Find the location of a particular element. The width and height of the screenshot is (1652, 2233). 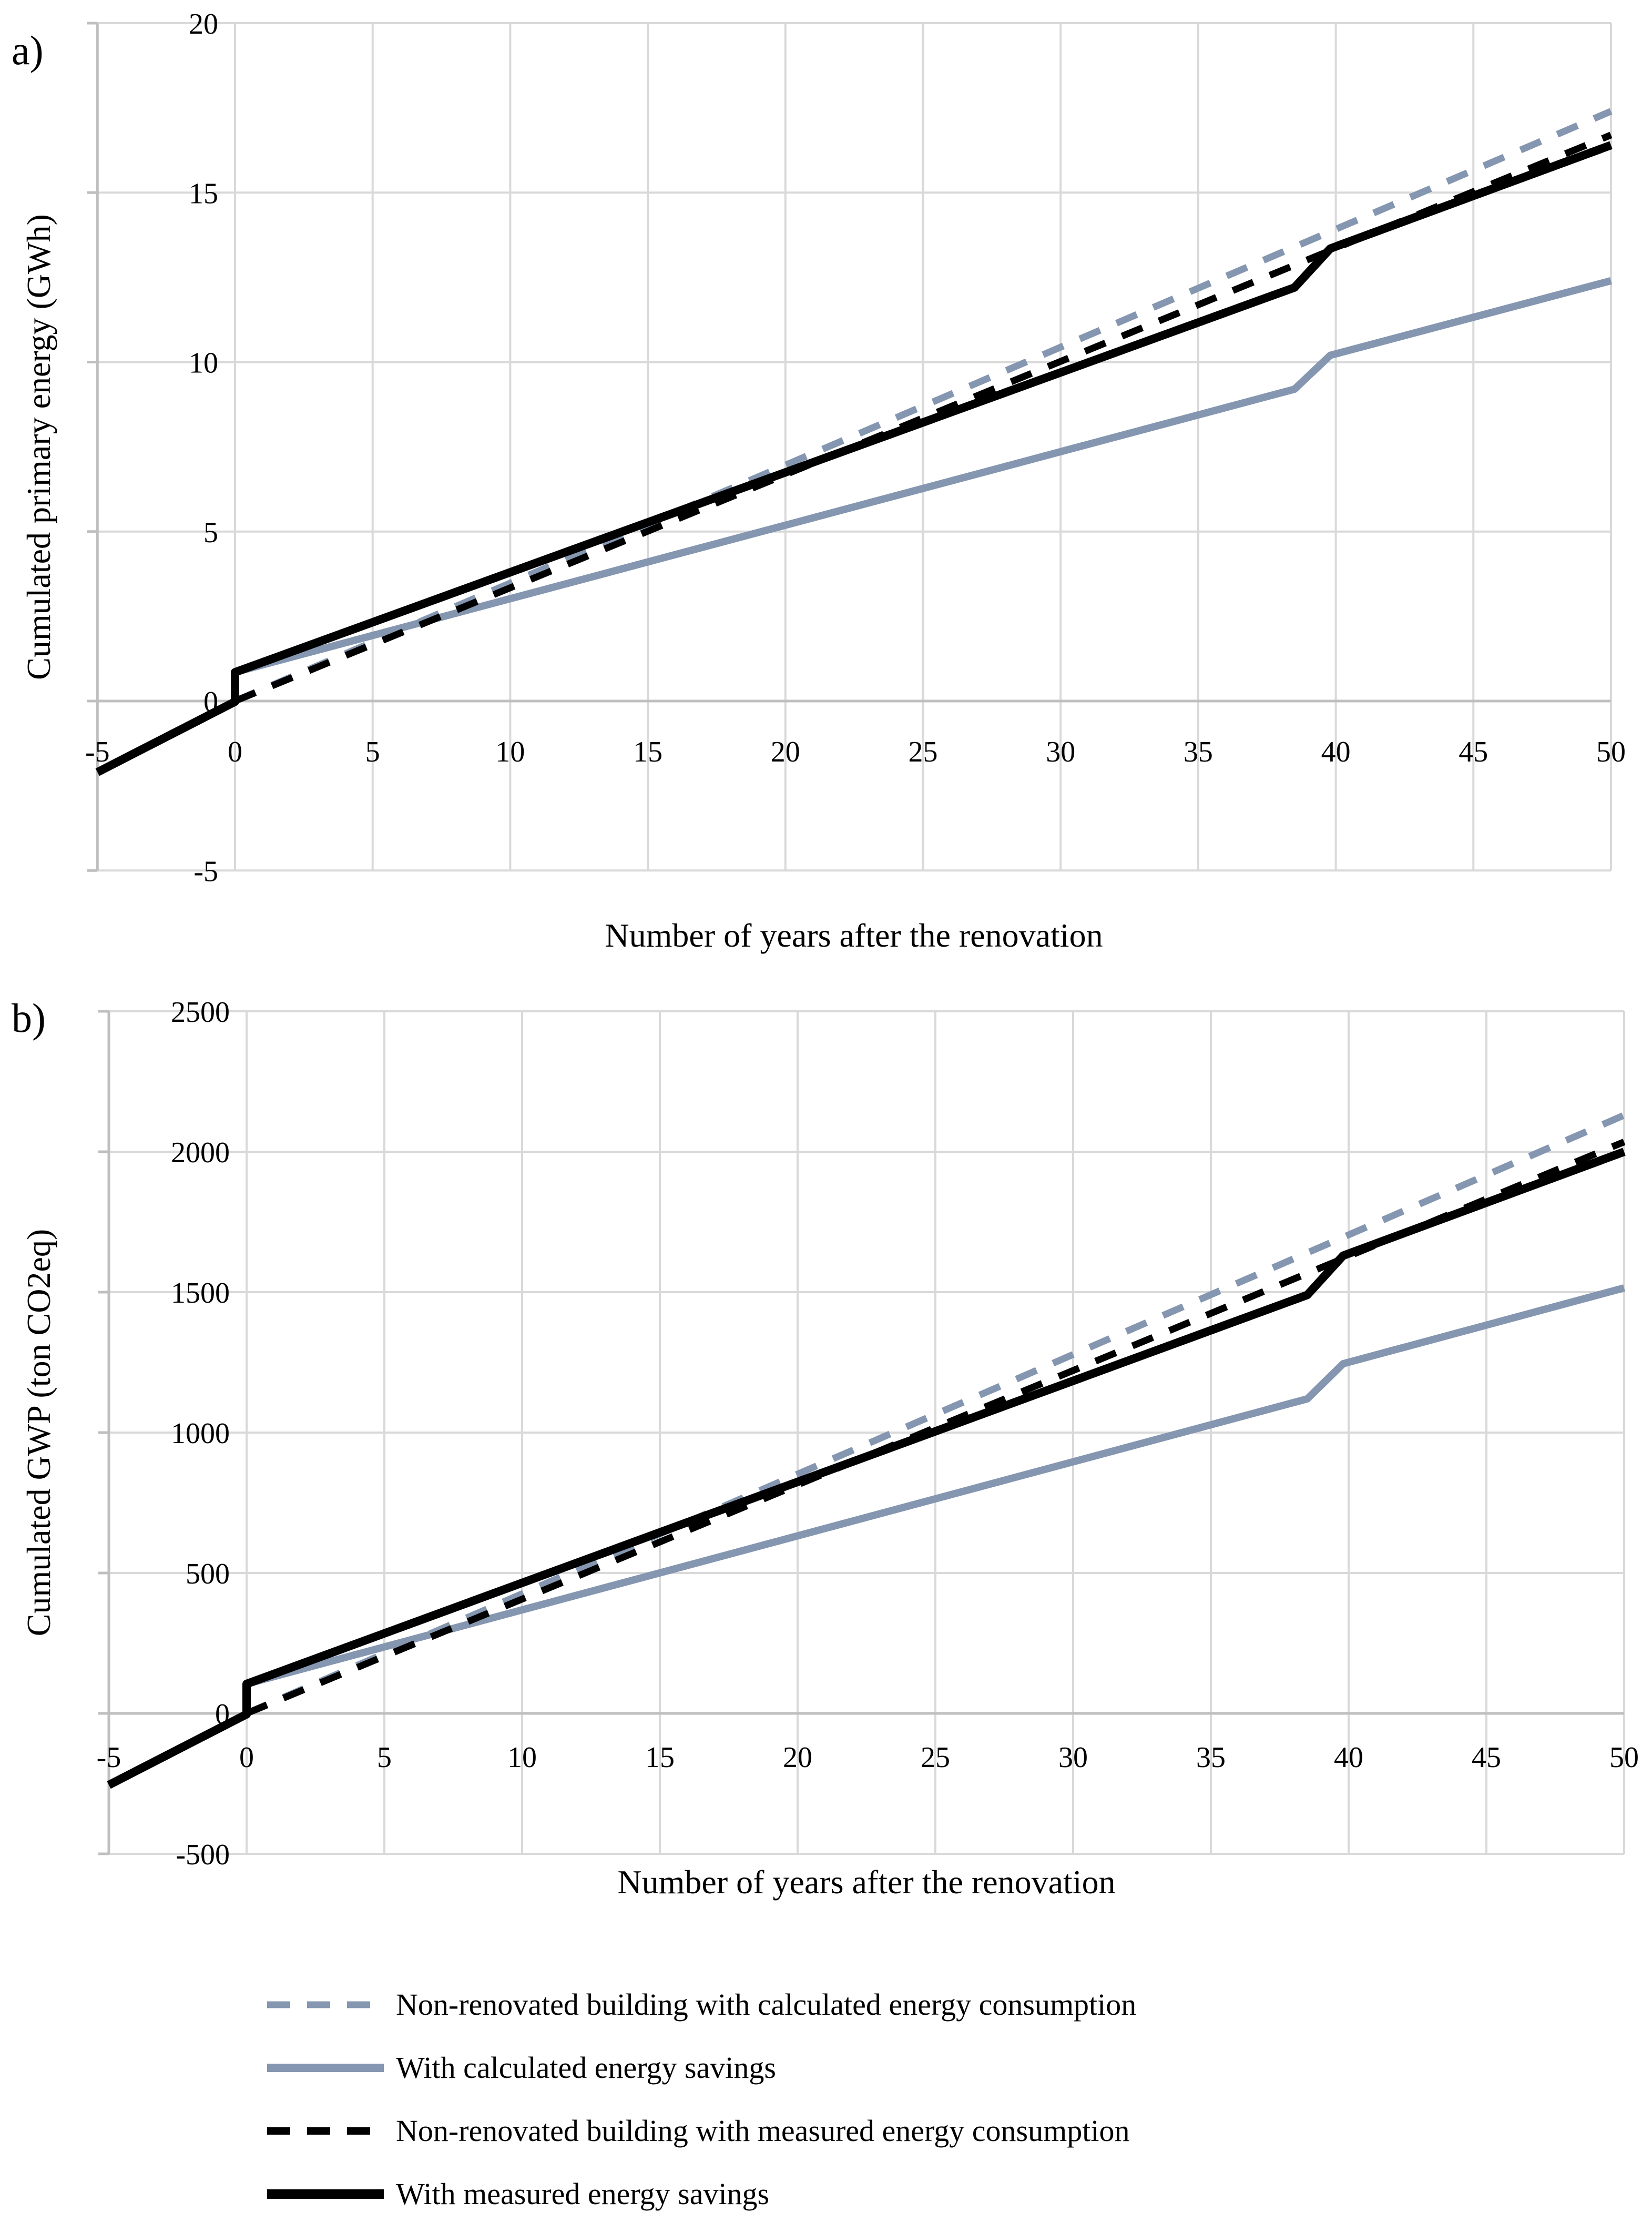

y-tick-label: -5 is located at coordinates (205, 871).